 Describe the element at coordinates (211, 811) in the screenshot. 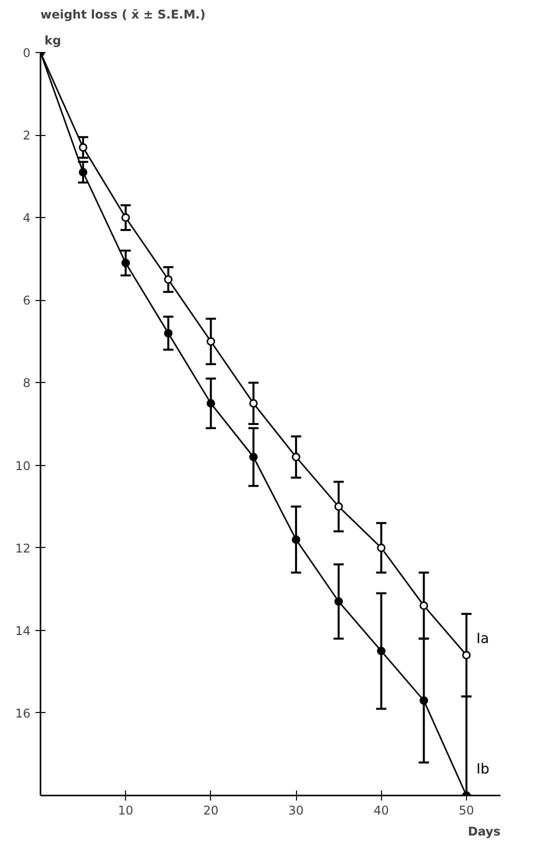

I see `x-tick-label: 20` at that location.